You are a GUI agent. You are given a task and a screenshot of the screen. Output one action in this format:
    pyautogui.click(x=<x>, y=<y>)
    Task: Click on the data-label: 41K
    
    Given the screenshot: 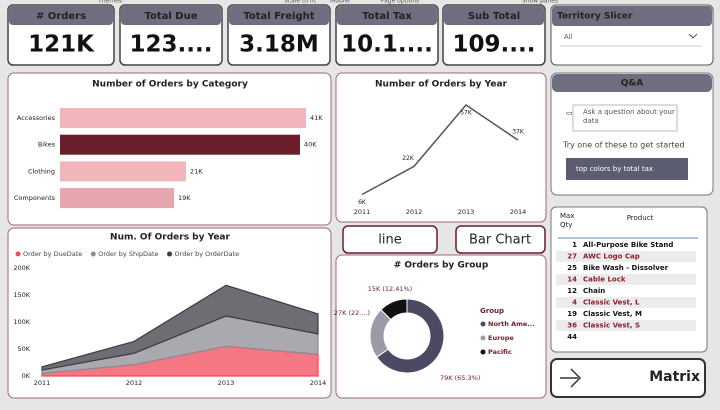 What is the action you would take?
    pyautogui.click(x=316, y=118)
    